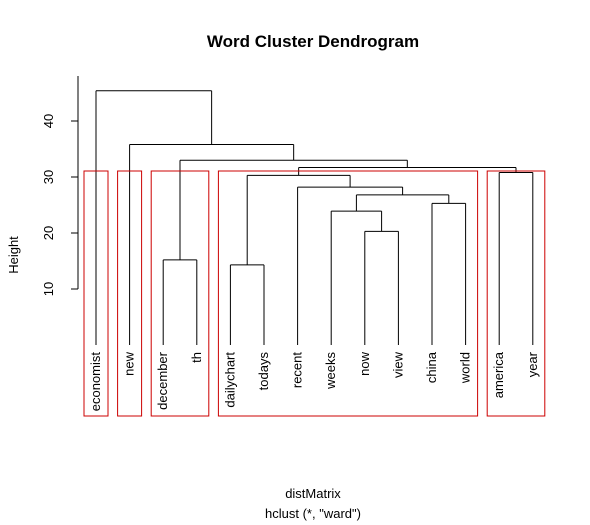 This screenshot has width=590, height=525. I want to click on leaf-label: economist, so click(95, 382).